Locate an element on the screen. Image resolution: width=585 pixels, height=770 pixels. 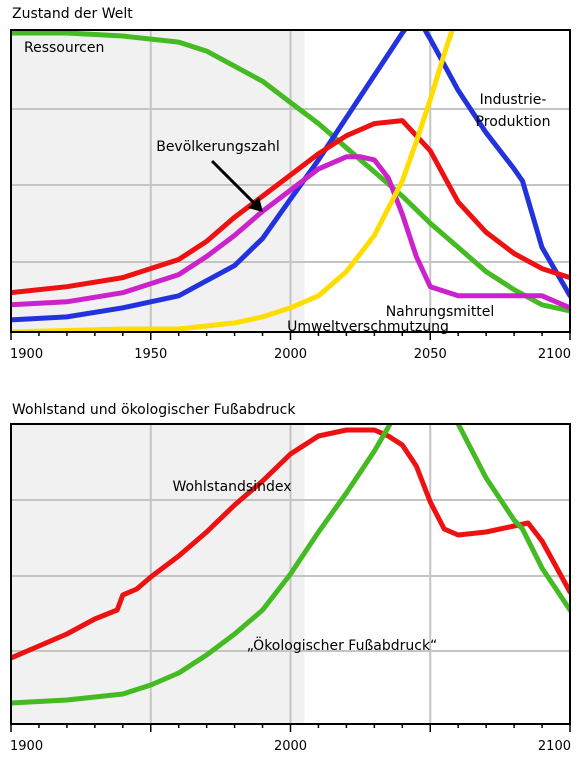
series-label: Ressourcen is located at coordinates (64, 48).